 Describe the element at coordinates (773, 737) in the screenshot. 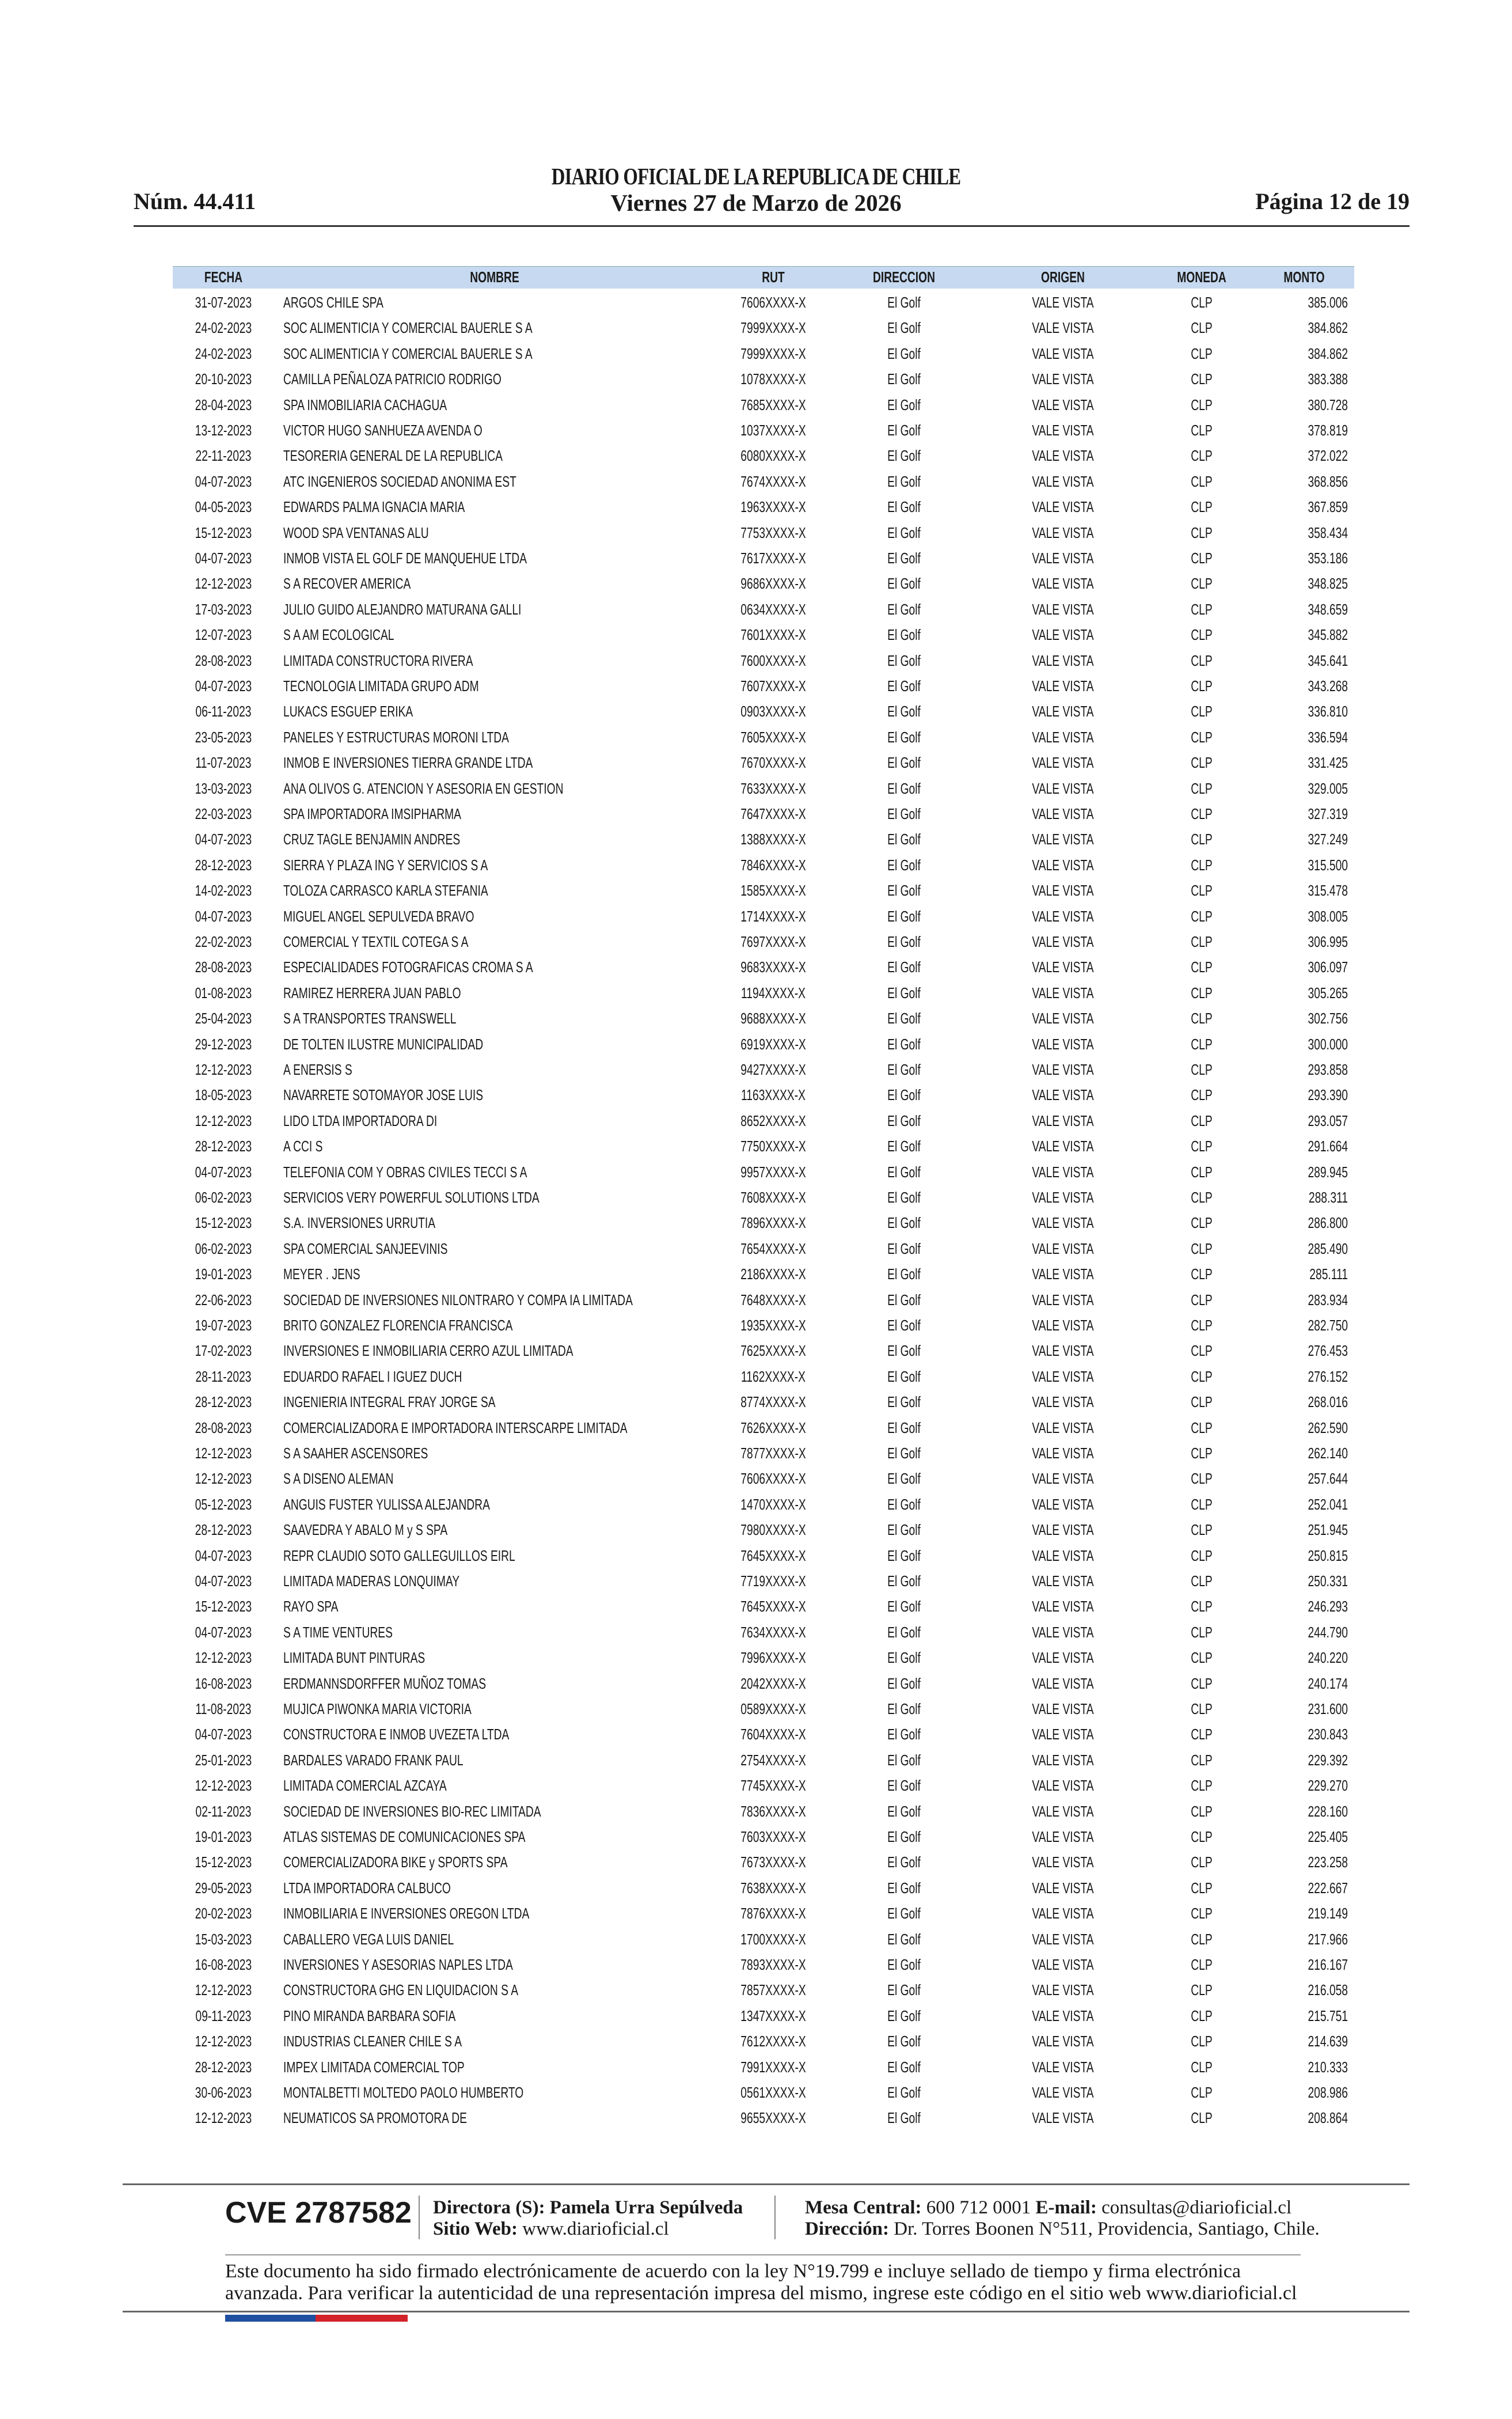

I see `cell-rut: 7605XXXX-X` at that location.